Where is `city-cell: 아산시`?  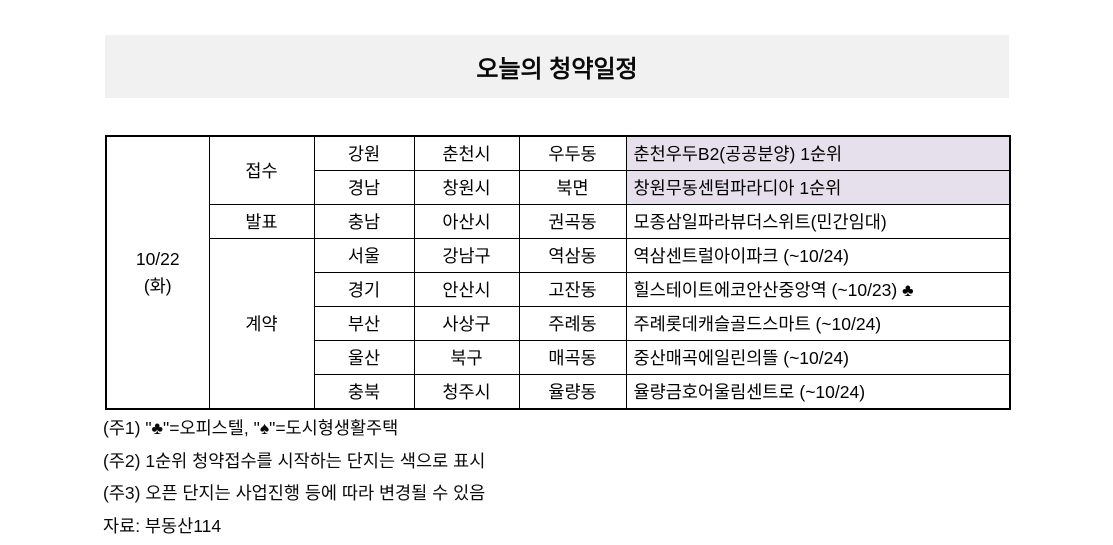
city-cell: 아산시 is located at coordinates (466, 221).